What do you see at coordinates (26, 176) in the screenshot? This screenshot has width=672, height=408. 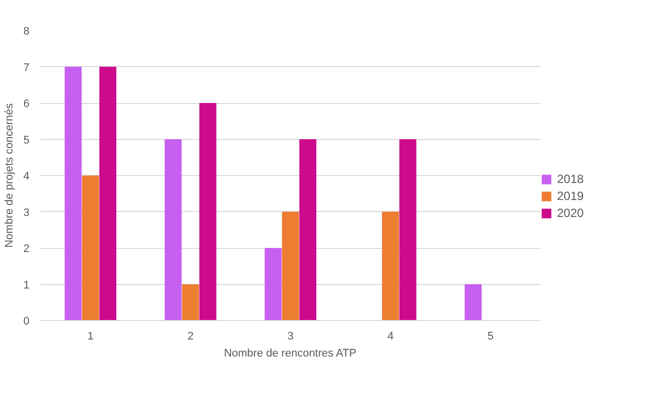 I see `y-tick-label: 4` at bounding box center [26, 176].